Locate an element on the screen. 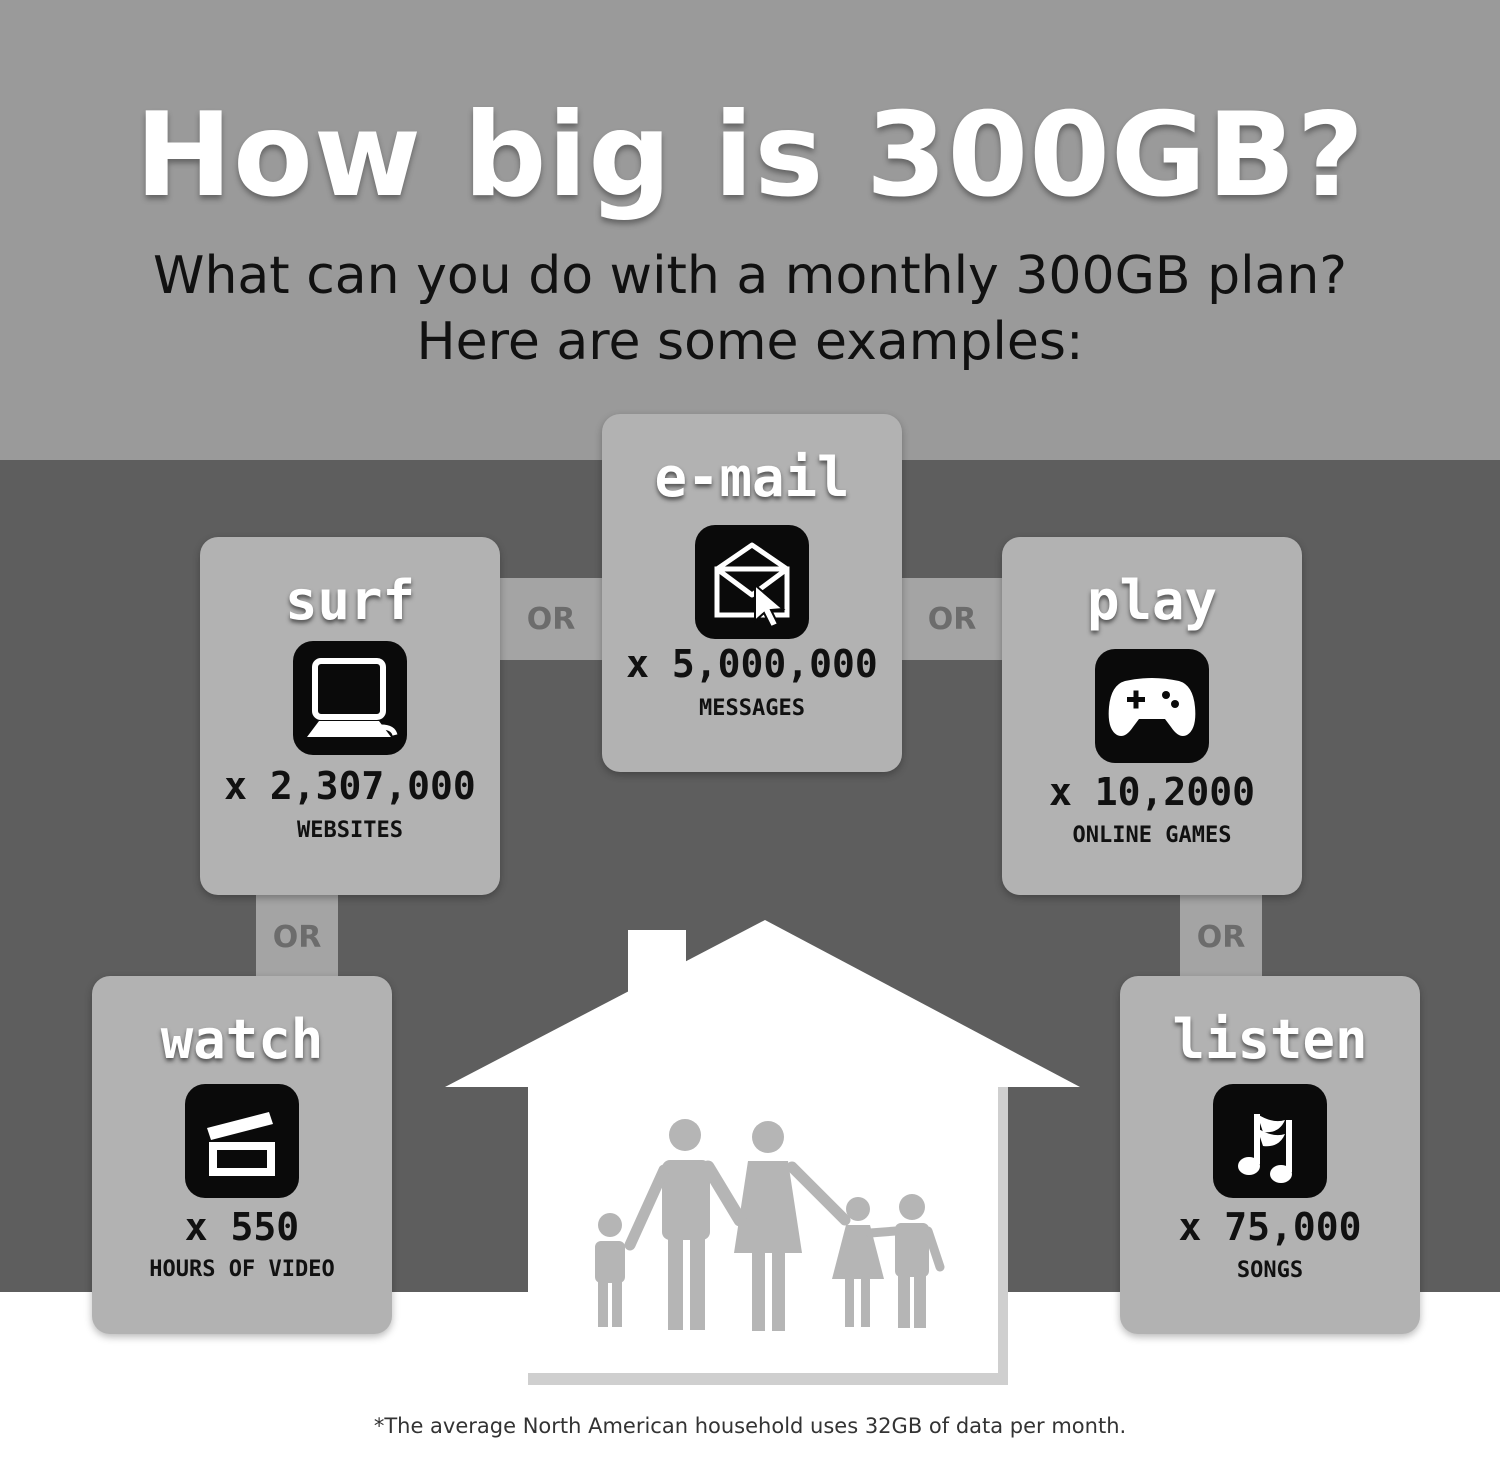 The width and height of the screenshot is (1500, 1470). listen-title: listen is located at coordinates (1270, 1039).